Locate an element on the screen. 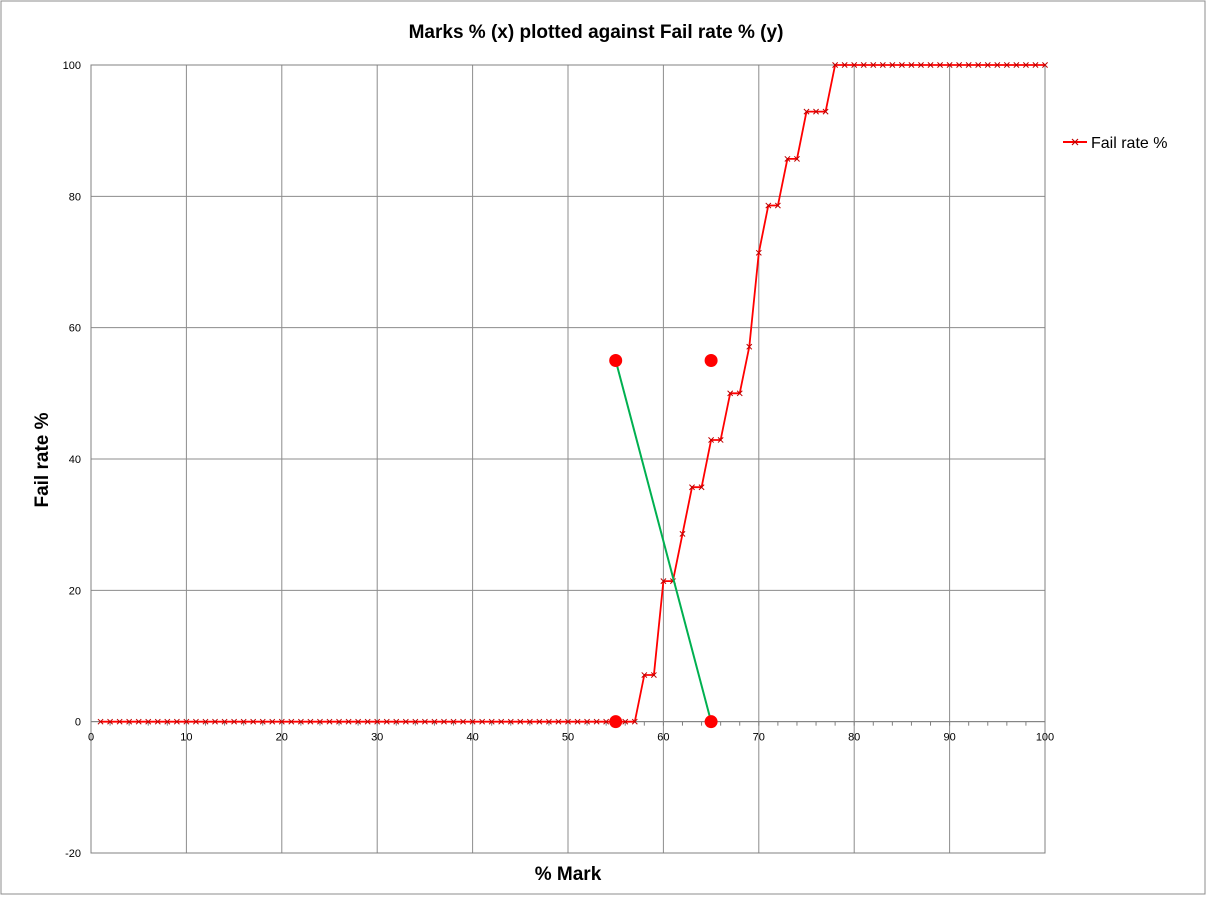  x-tick-label: 70 is located at coordinates (759, 738).